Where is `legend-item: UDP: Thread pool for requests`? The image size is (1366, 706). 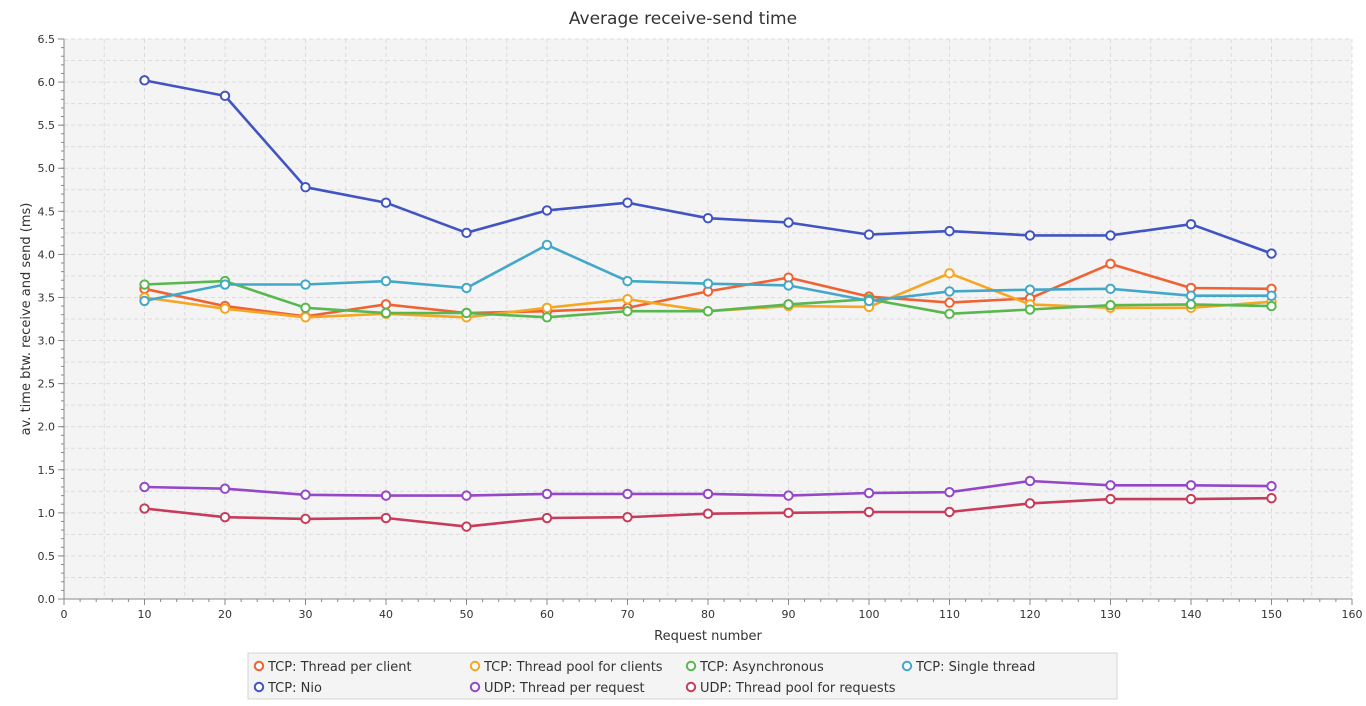
legend-item: UDP: Thread pool for requests is located at coordinates (790, 688).